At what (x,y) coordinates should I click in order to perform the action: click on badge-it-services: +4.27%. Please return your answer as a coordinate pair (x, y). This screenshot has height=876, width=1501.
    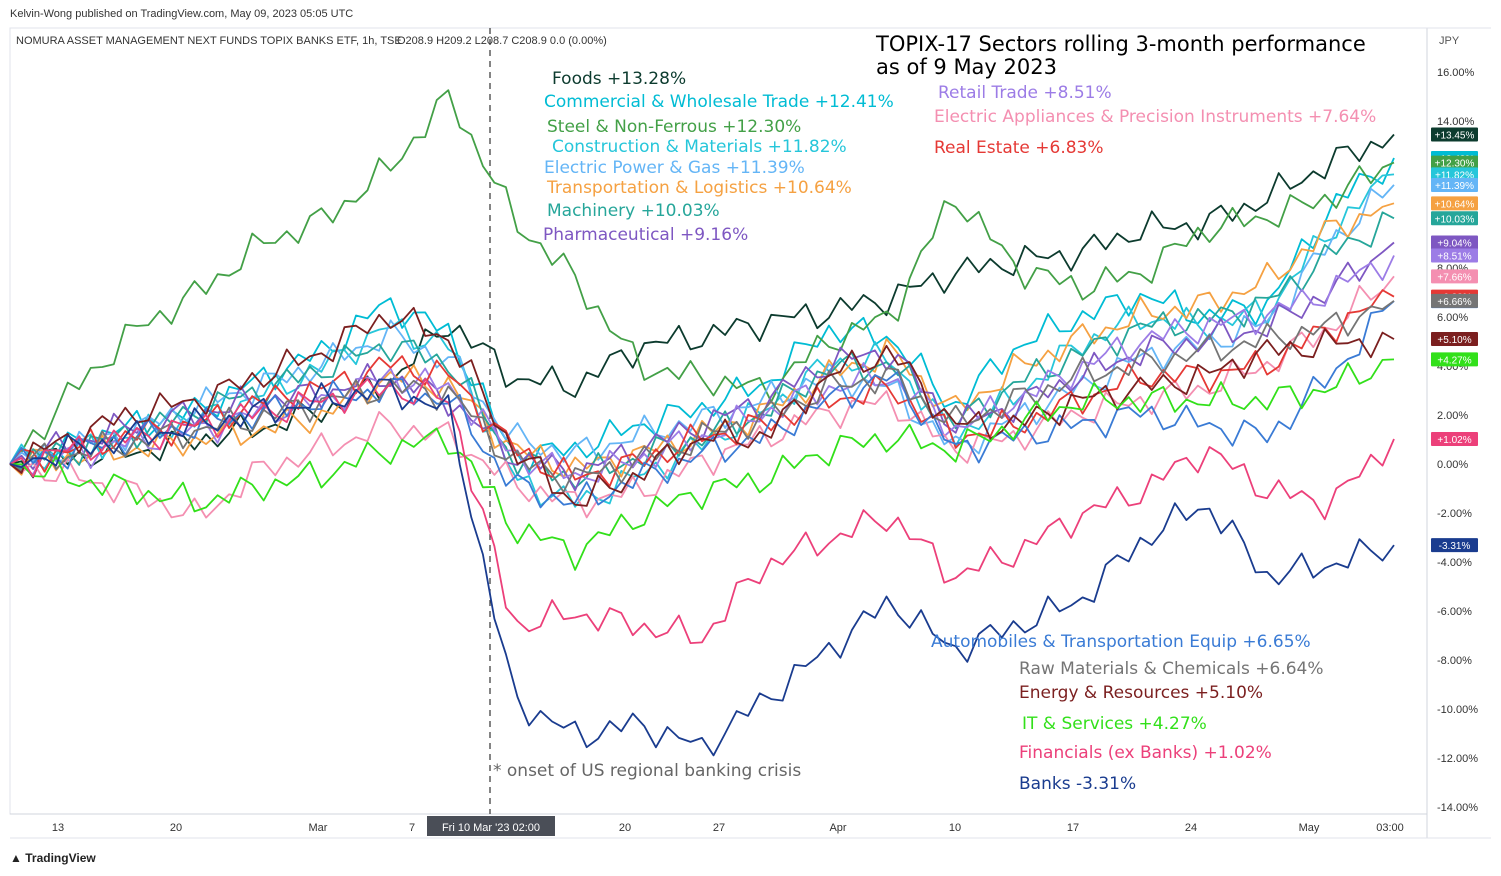
    Looking at the image, I should click on (1454, 360).